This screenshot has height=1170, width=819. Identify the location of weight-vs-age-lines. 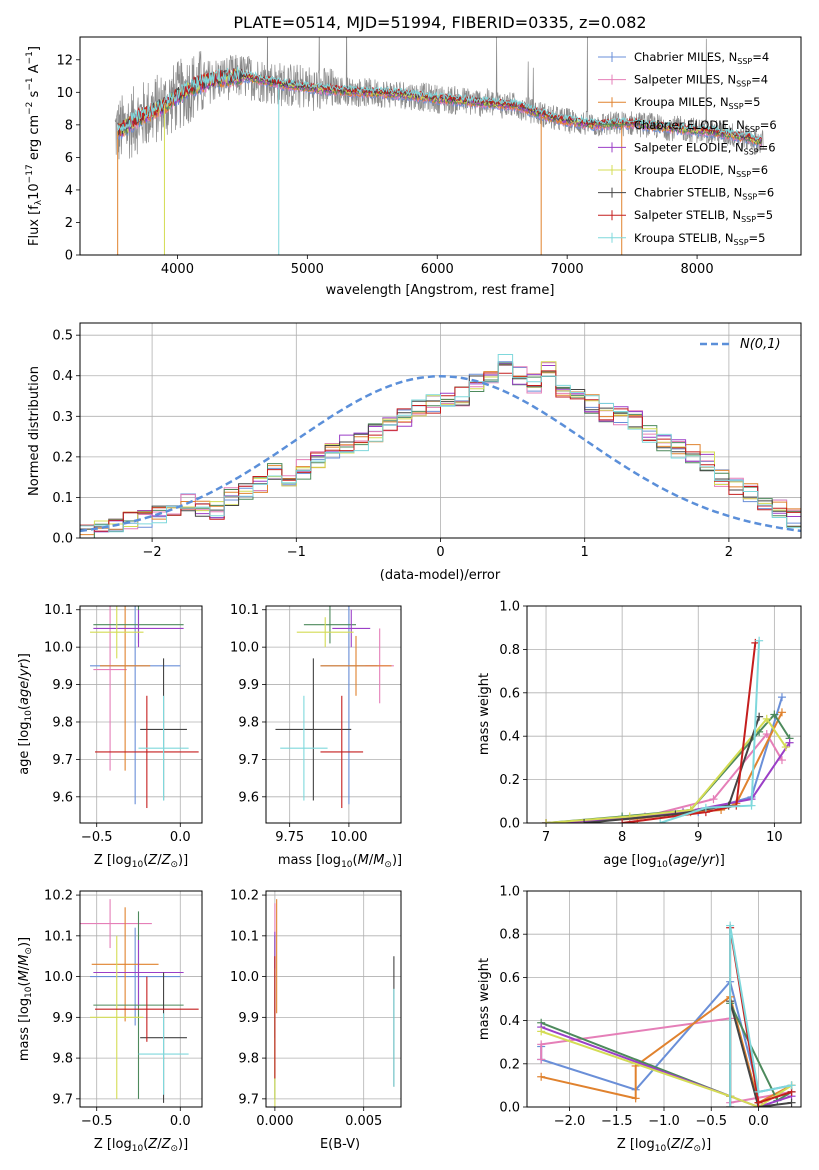
(668, 729).